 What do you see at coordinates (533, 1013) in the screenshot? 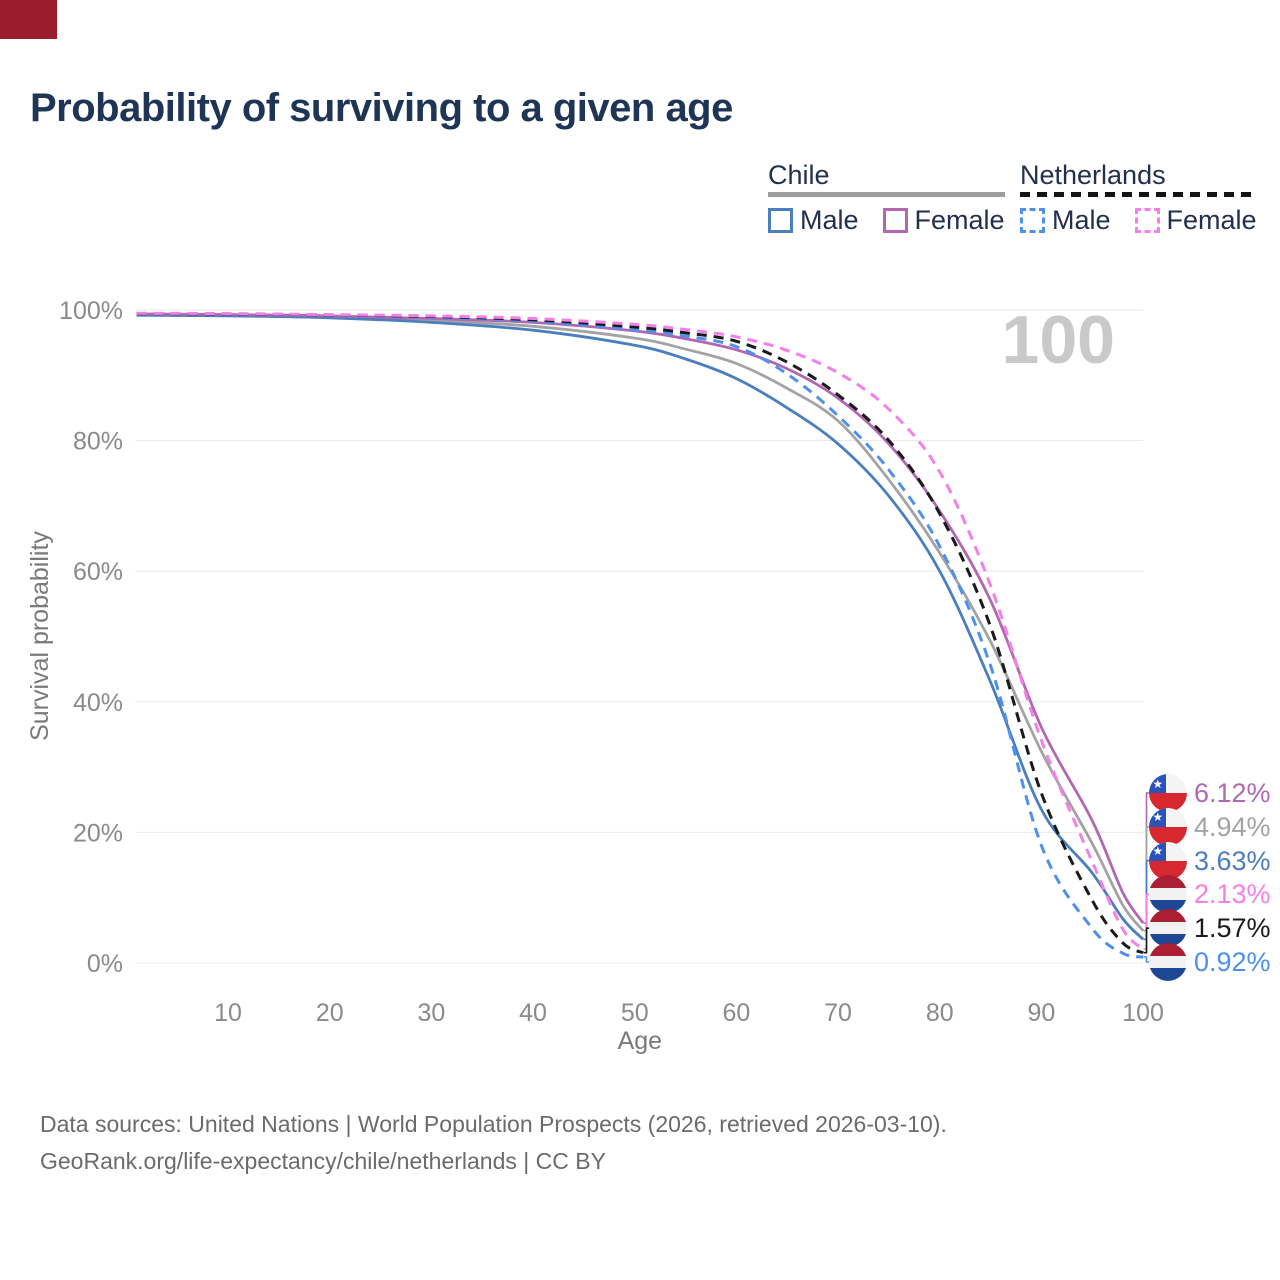
I see `x-tick-label: 40` at bounding box center [533, 1013].